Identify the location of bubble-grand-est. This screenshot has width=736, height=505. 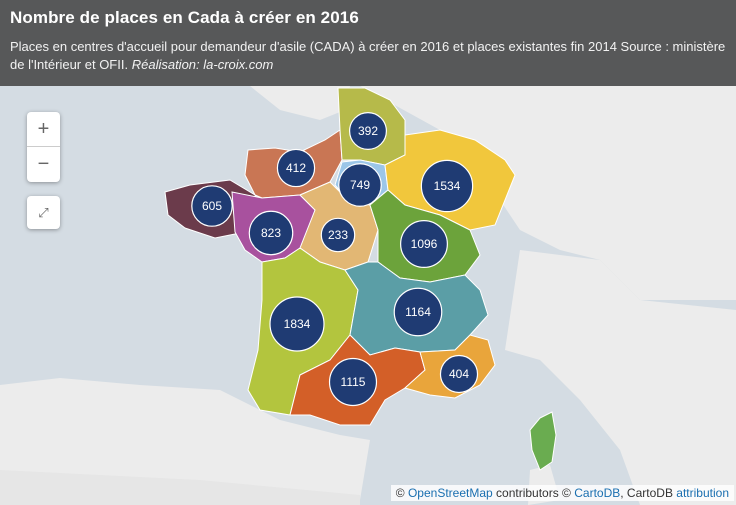
(447, 186).